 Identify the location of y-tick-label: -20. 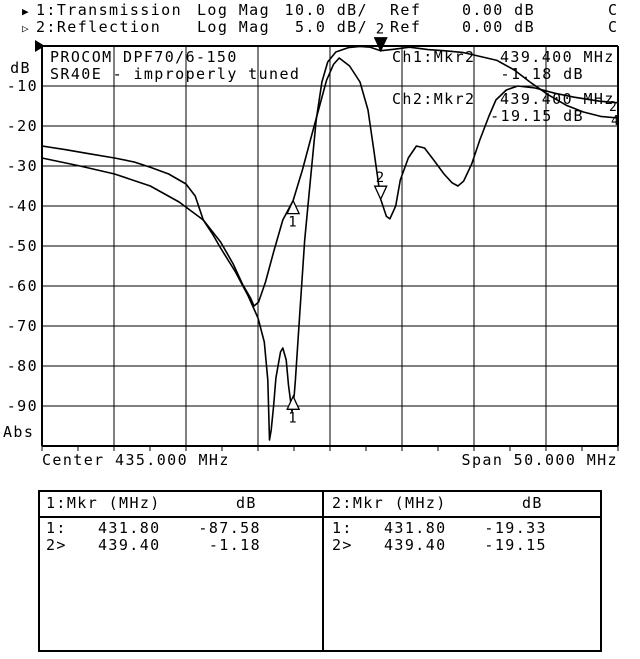
(22, 126).